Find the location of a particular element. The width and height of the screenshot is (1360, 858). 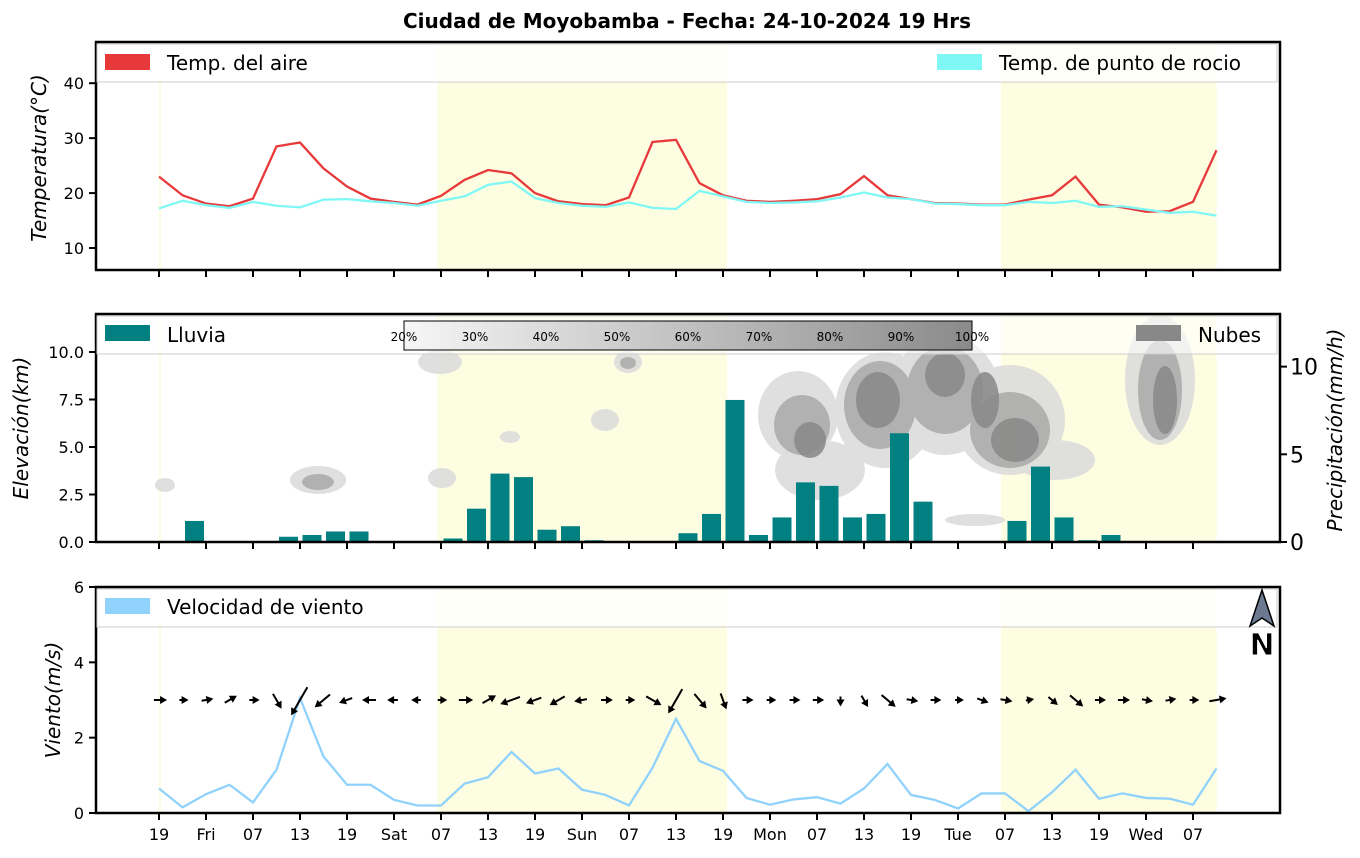

colorbar-label: 40% is located at coordinates (546, 337).